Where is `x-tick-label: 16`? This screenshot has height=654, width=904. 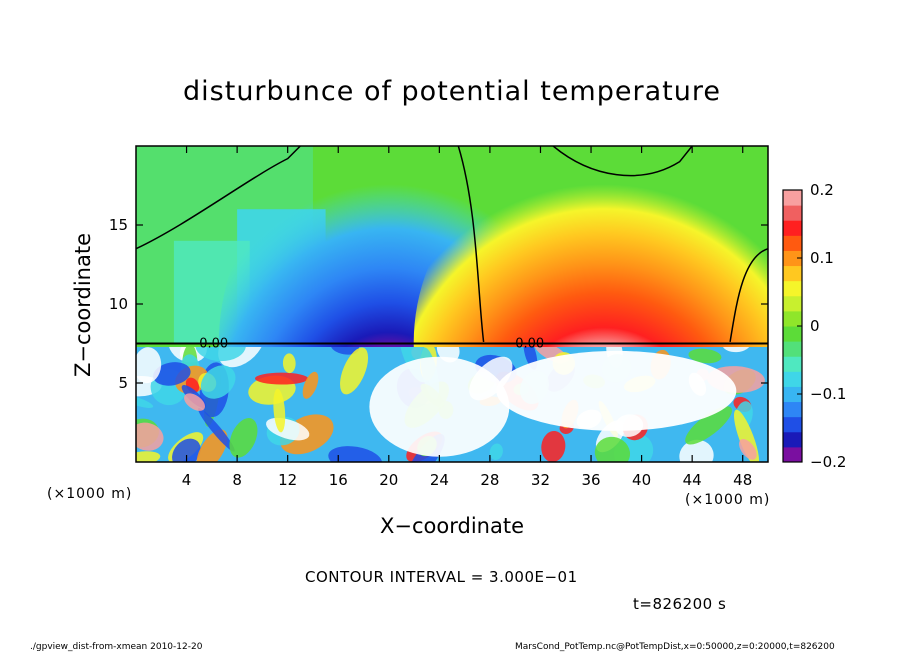 x-tick-label: 16 is located at coordinates (338, 480).